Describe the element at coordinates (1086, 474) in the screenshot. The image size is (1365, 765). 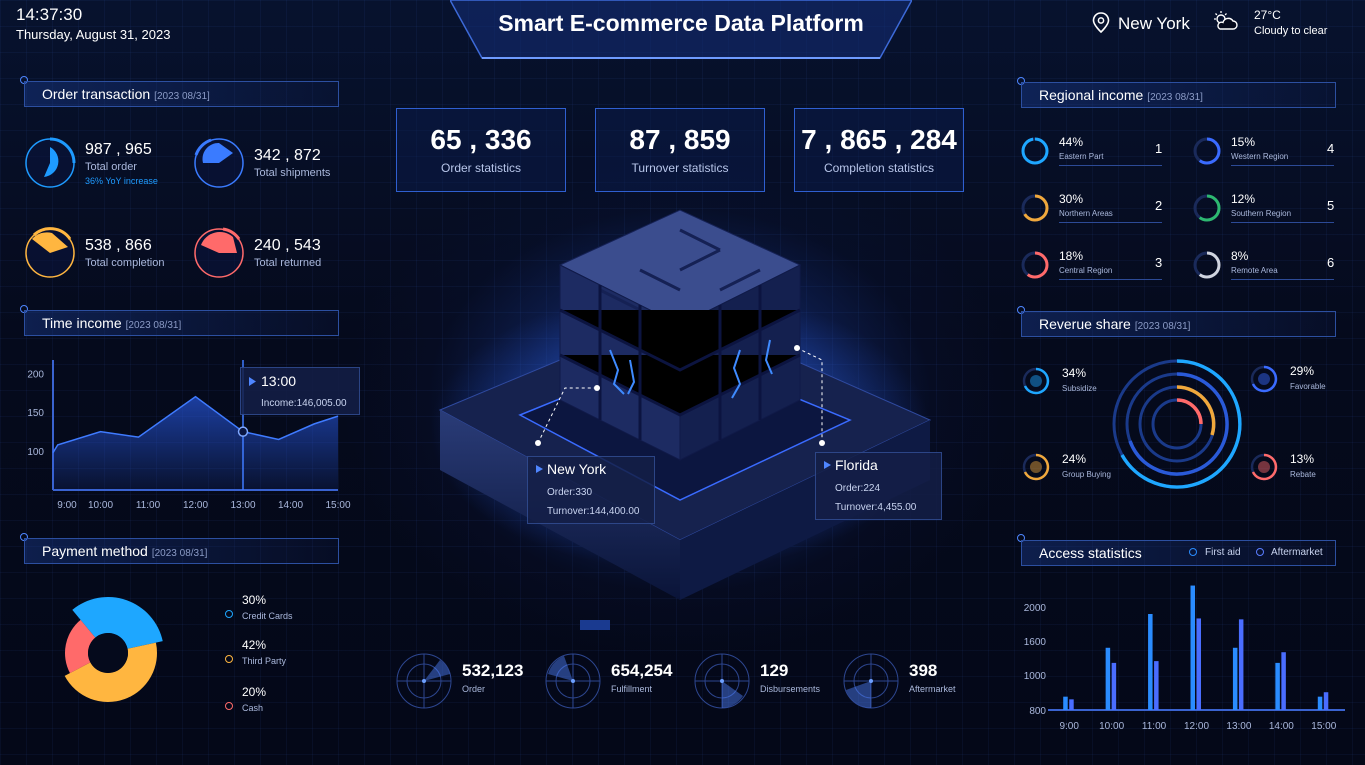
I see `revenue-label: Group Buying` at that location.